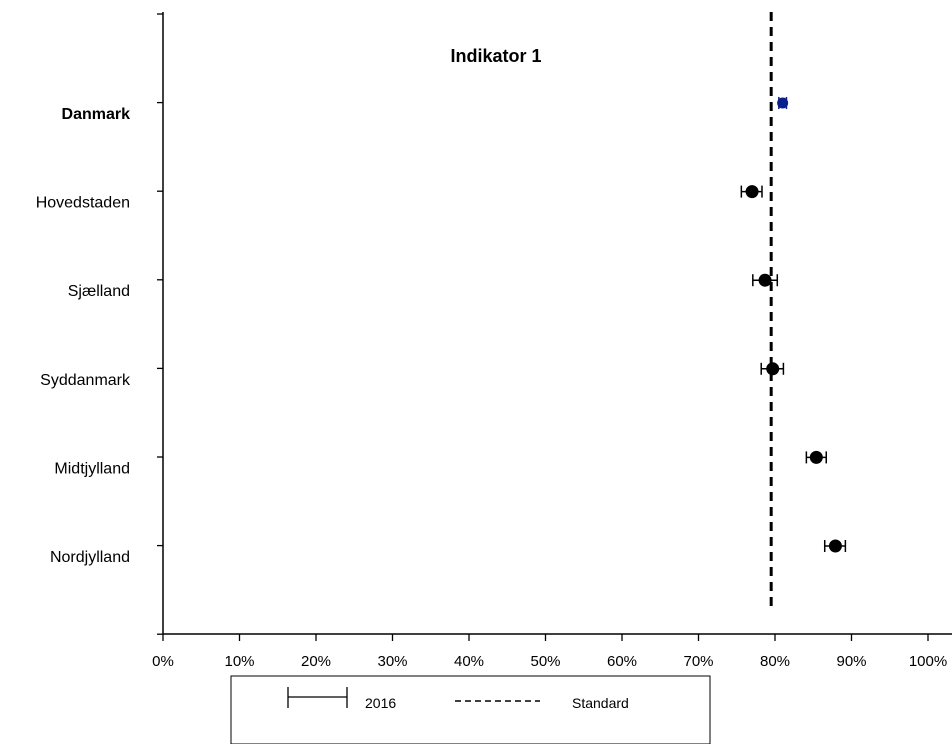 This screenshot has height=744, width=952. I want to click on category-label: Nordjylland, so click(90, 557).